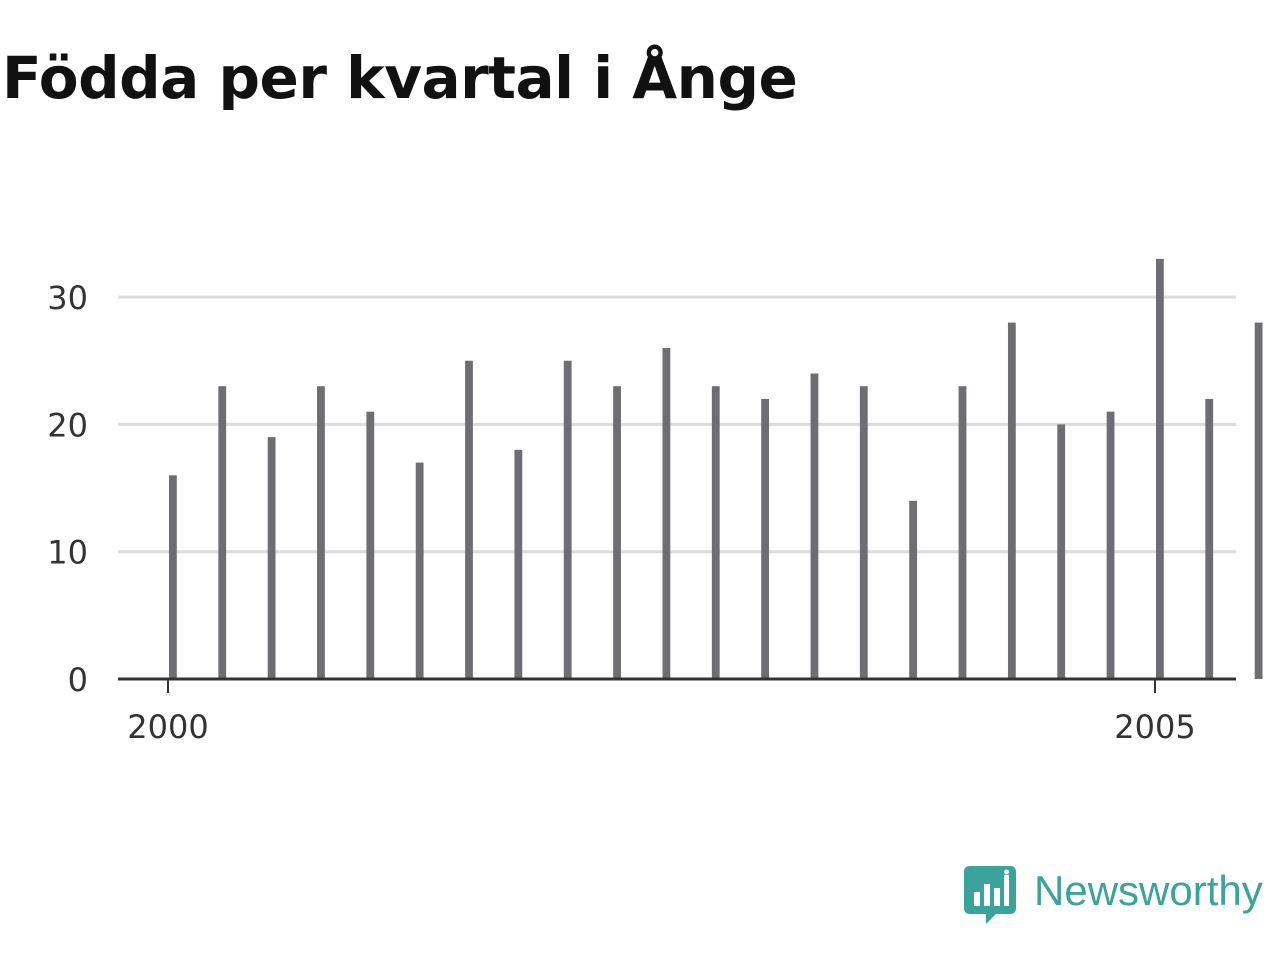 This screenshot has height=960, width=1280. I want to click on y-tick-label: 20, so click(67, 425).